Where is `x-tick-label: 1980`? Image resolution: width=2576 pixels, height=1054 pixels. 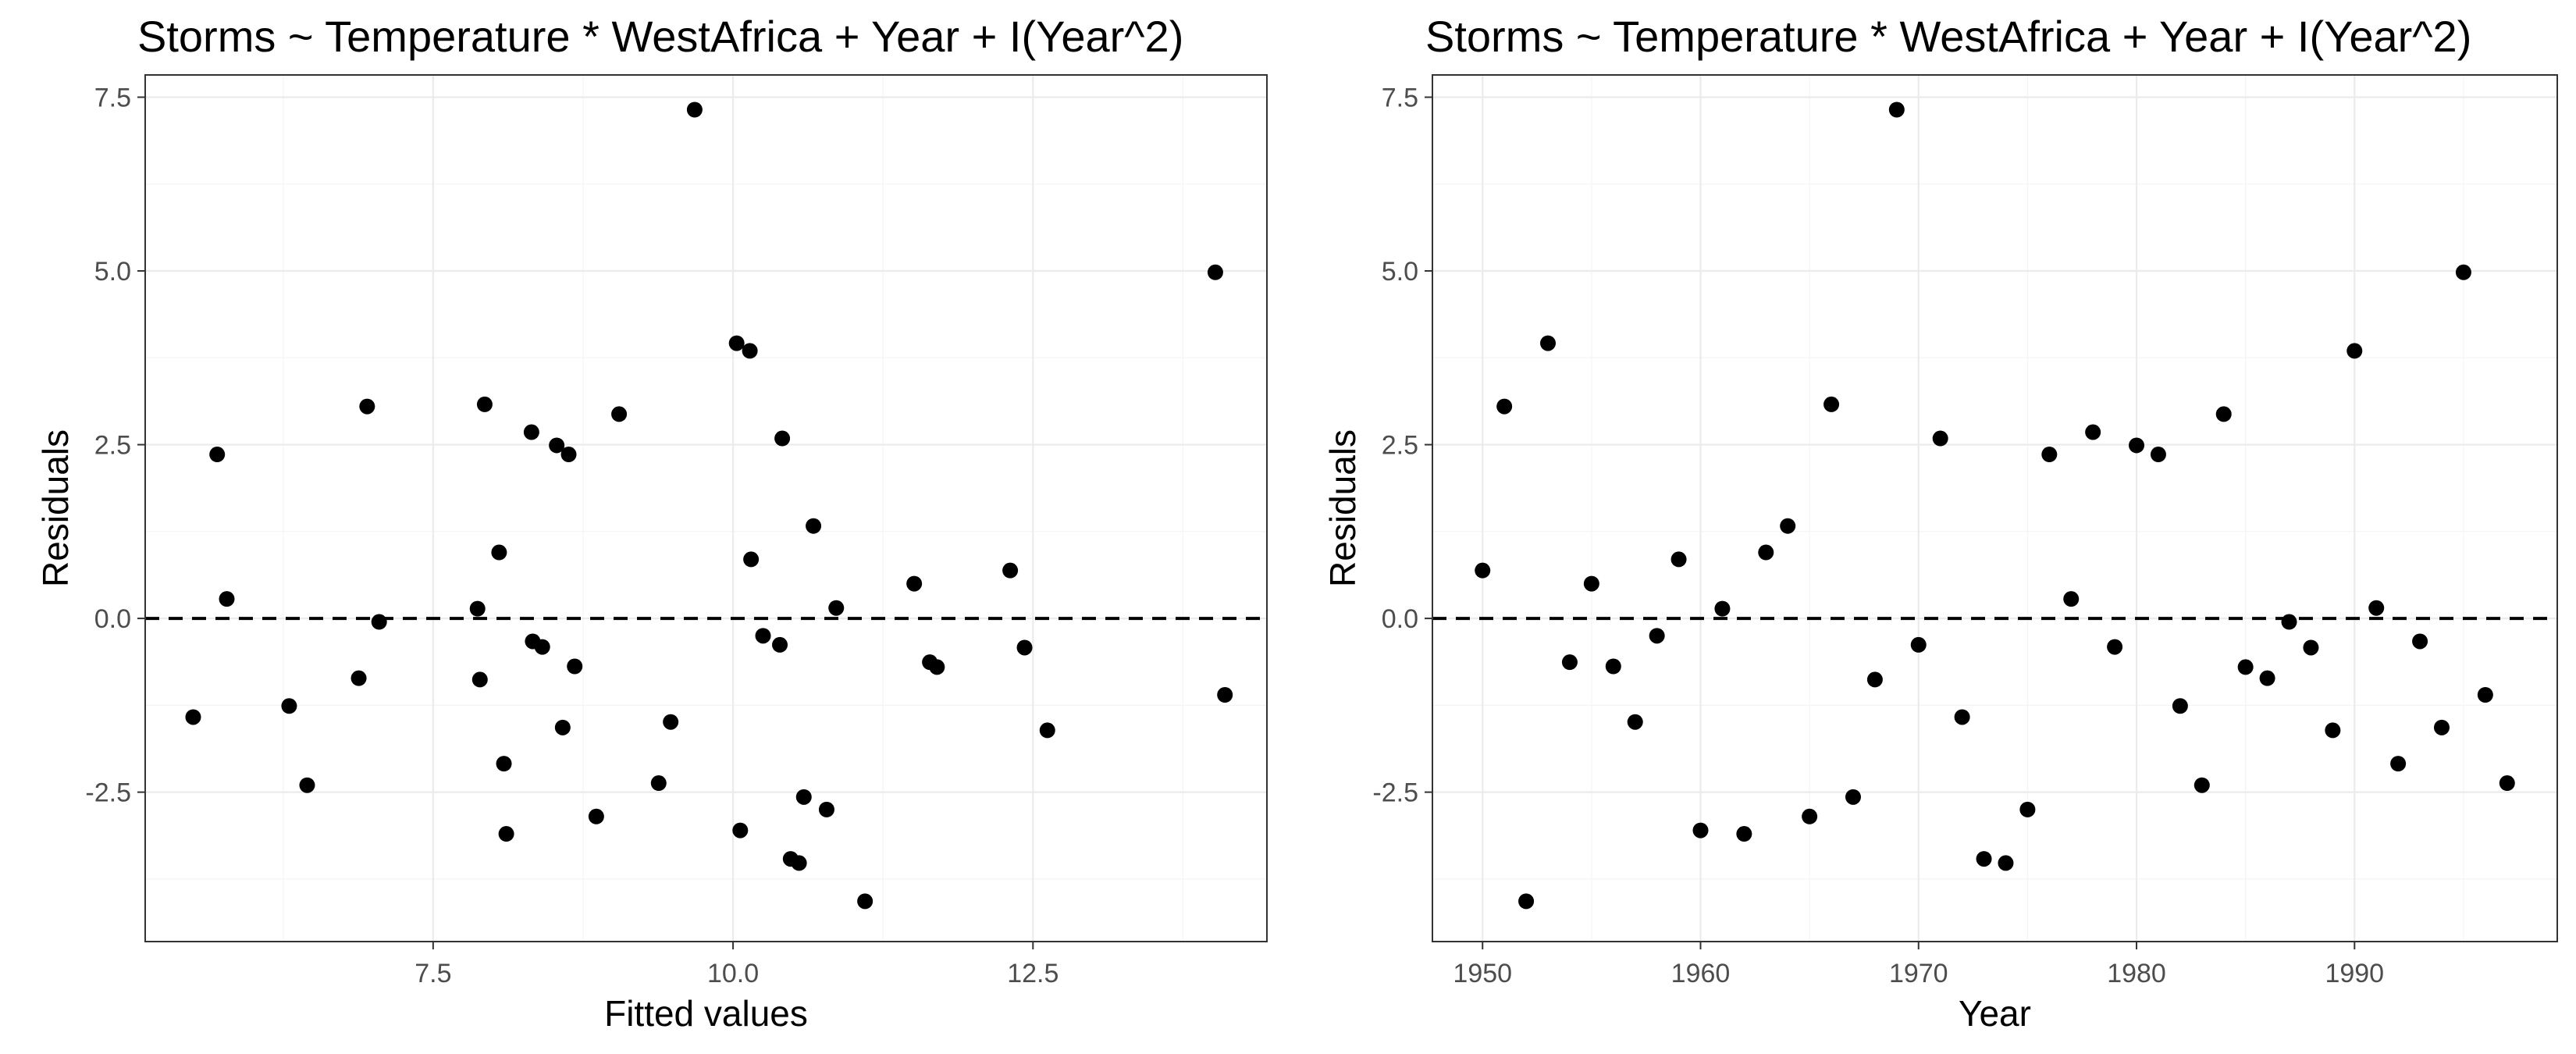
x-tick-label: 1980 is located at coordinates (2136, 973).